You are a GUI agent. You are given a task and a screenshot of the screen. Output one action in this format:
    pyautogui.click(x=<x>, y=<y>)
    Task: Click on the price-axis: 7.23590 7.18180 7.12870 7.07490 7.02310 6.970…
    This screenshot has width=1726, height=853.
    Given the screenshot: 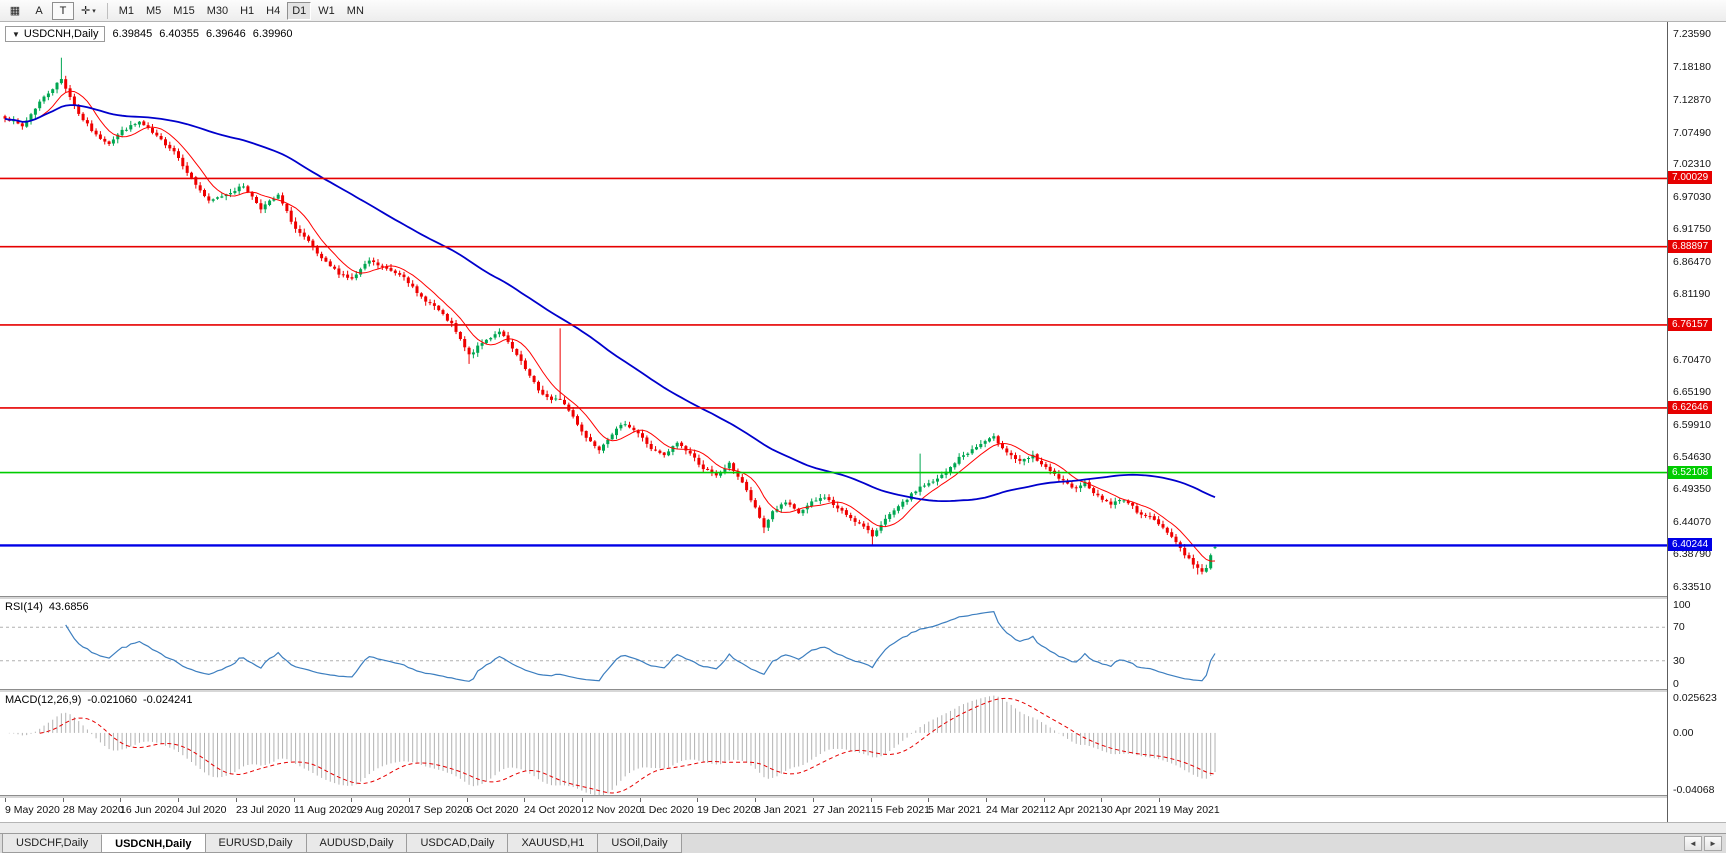 What is the action you would take?
    pyautogui.click(x=1697, y=422)
    